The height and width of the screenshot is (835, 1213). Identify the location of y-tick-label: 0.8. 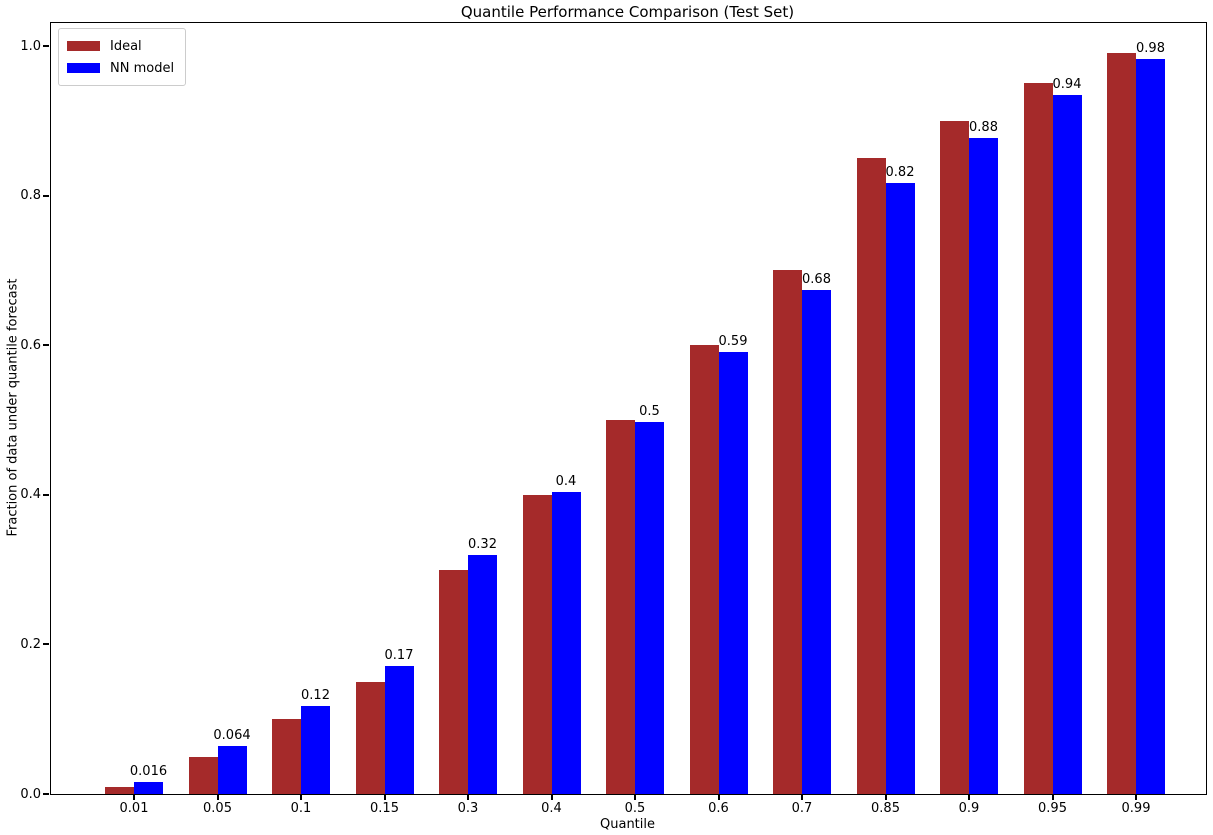
(30, 196).